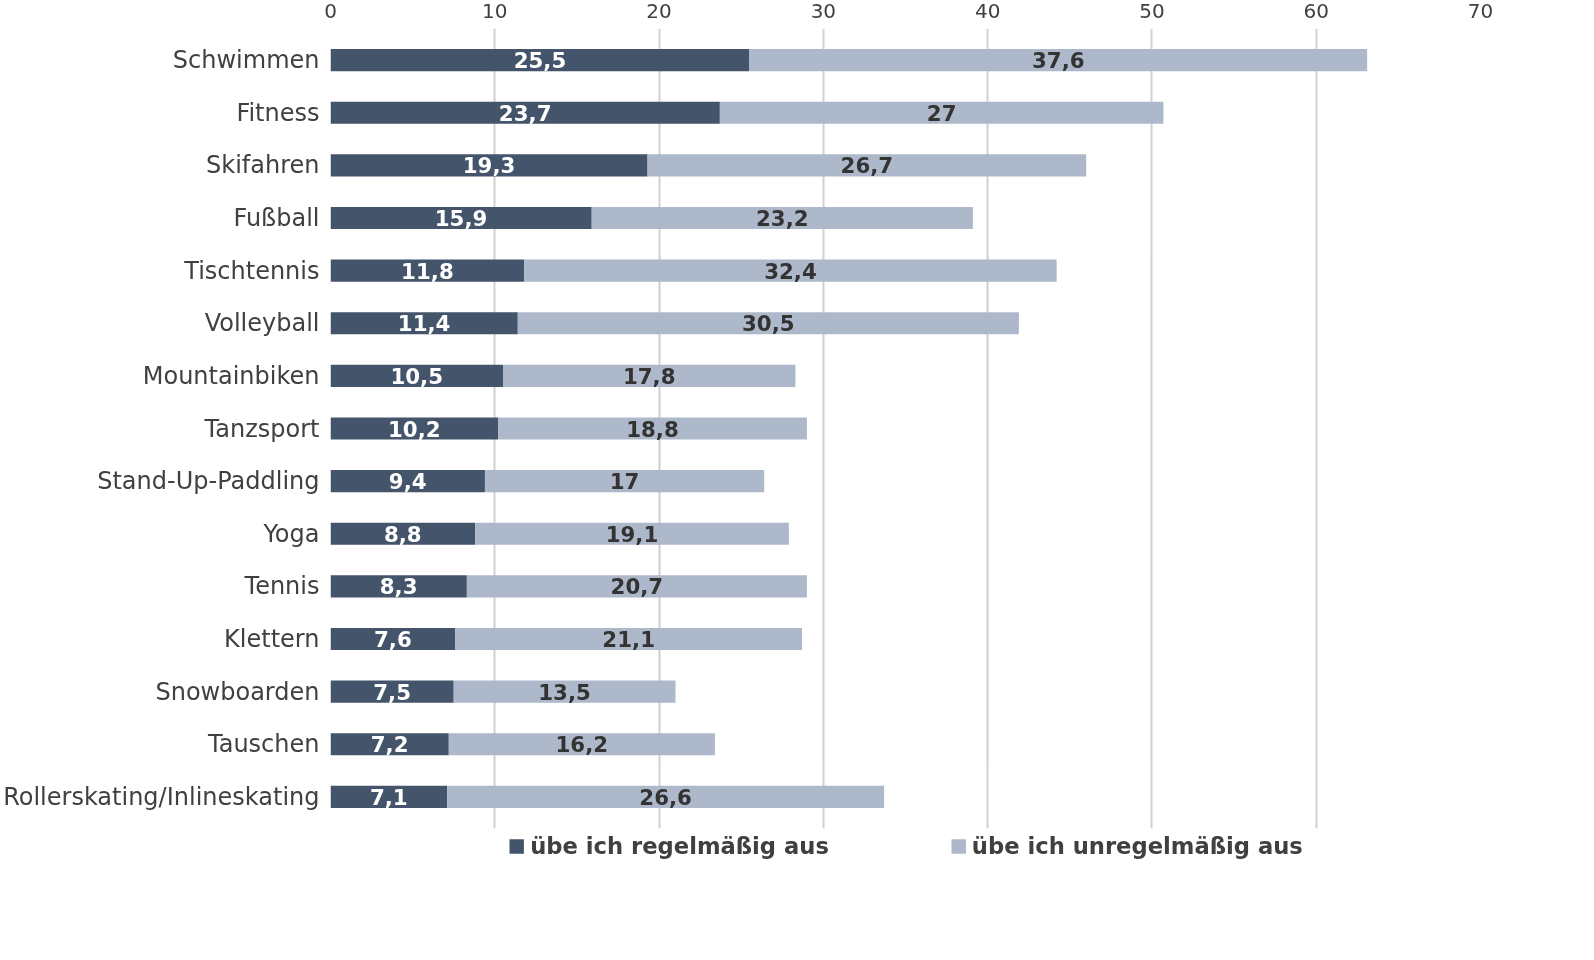 The height and width of the screenshot is (960, 1594). Describe the element at coordinates (330, 11) in the screenshot. I see `x-tick-label: 0` at that location.